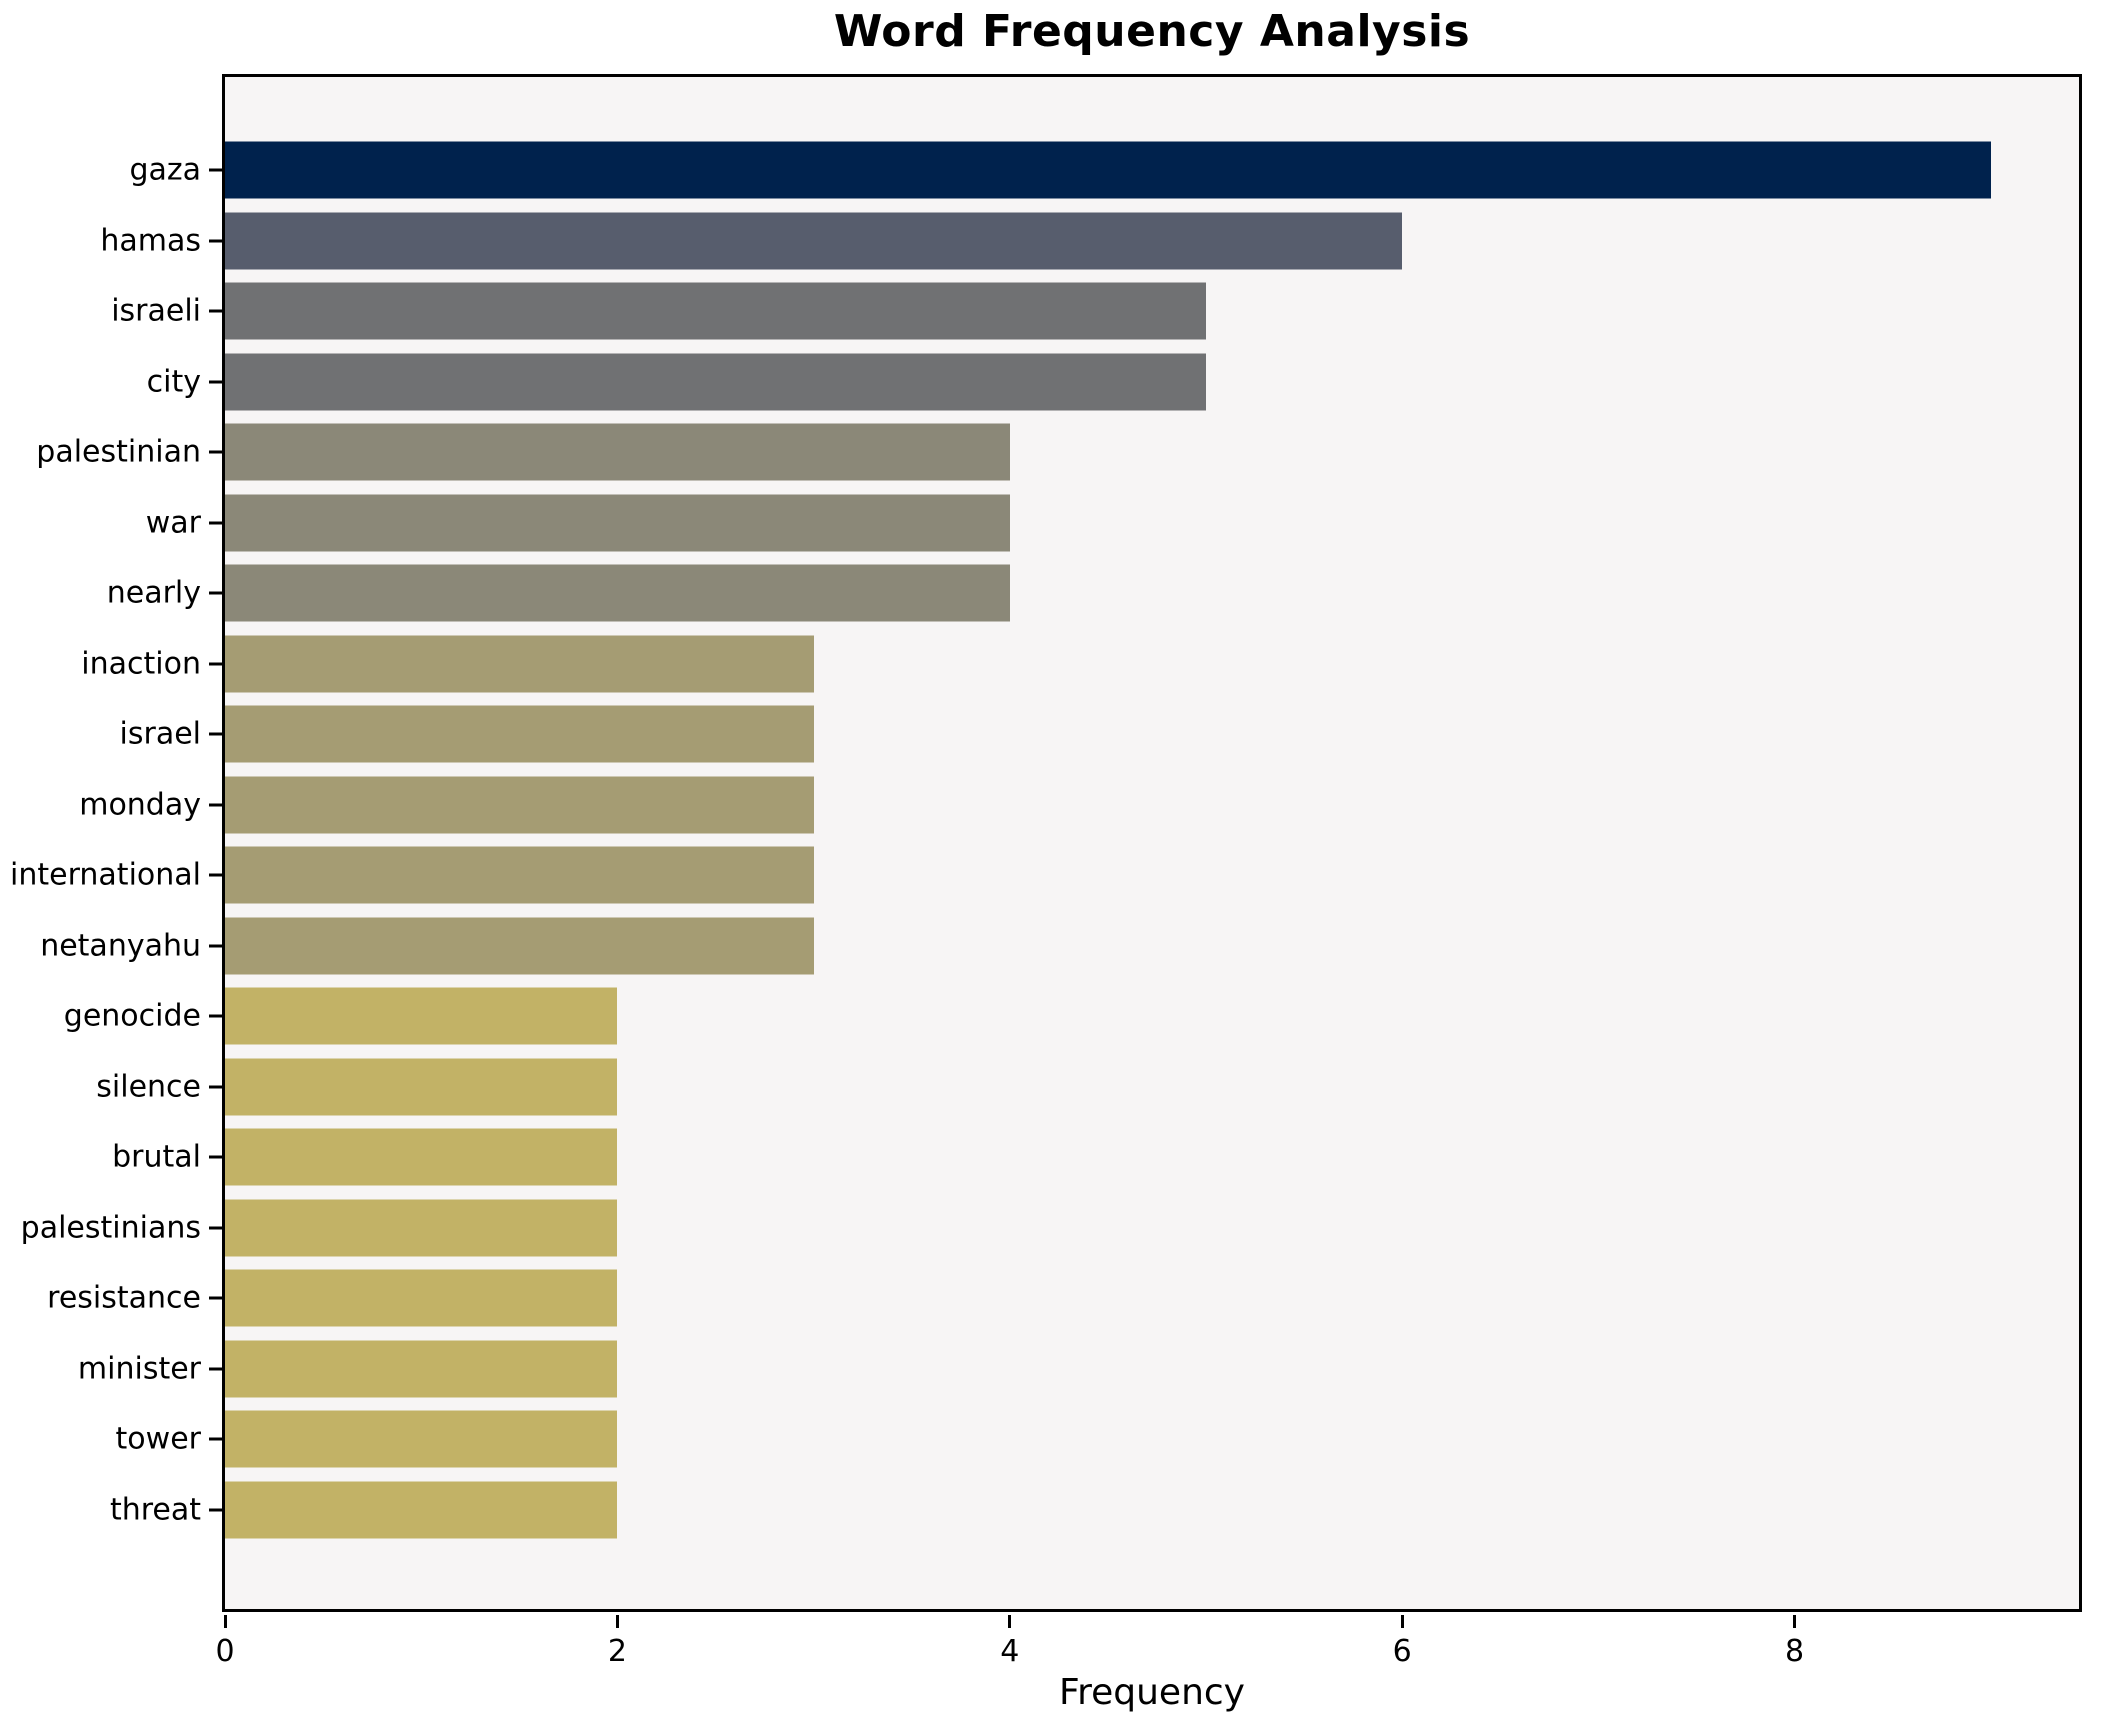  I want to click on bar-row: gaza, so click(1104, 170).